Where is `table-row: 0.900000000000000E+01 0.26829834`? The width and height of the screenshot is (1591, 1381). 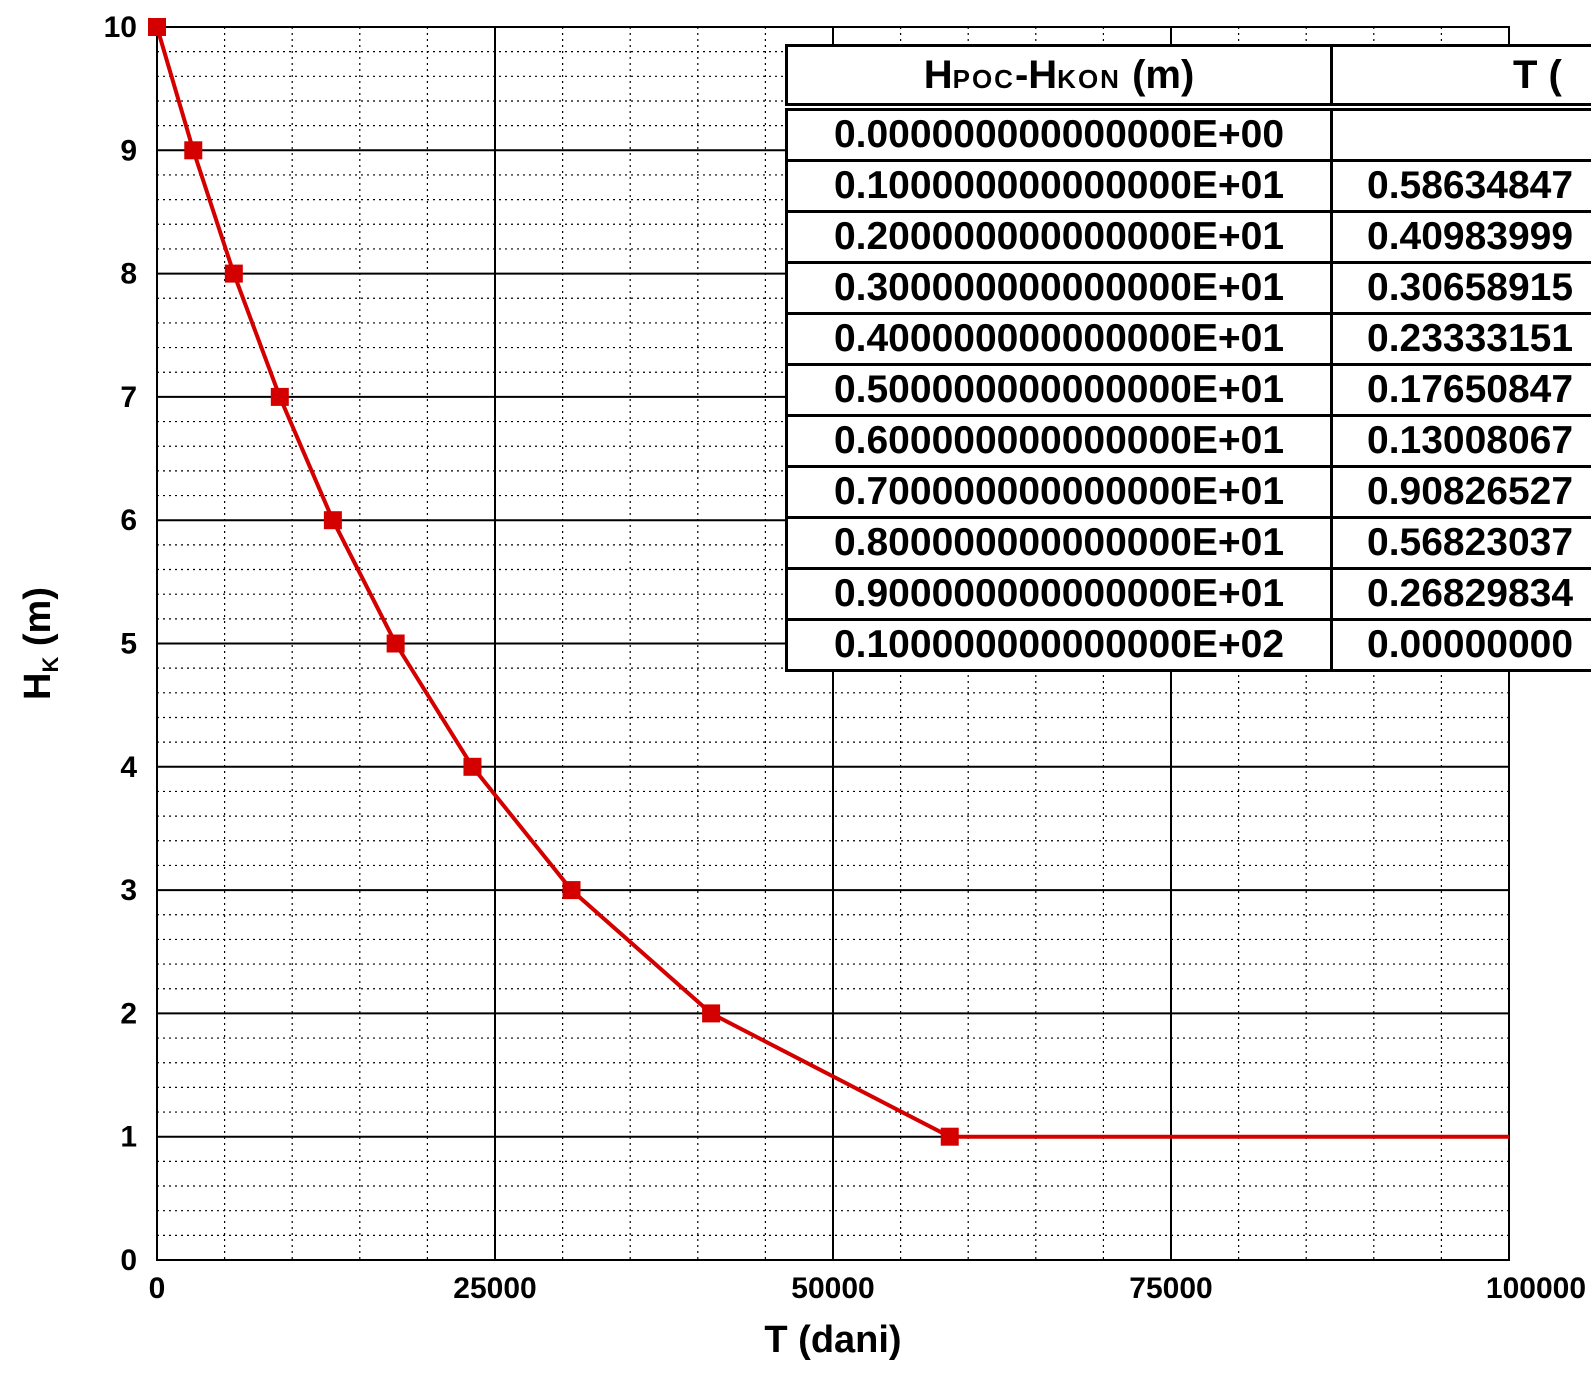 table-row: 0.900000000000000E+01 0.26829834 is located at coordinates (1188, 594).